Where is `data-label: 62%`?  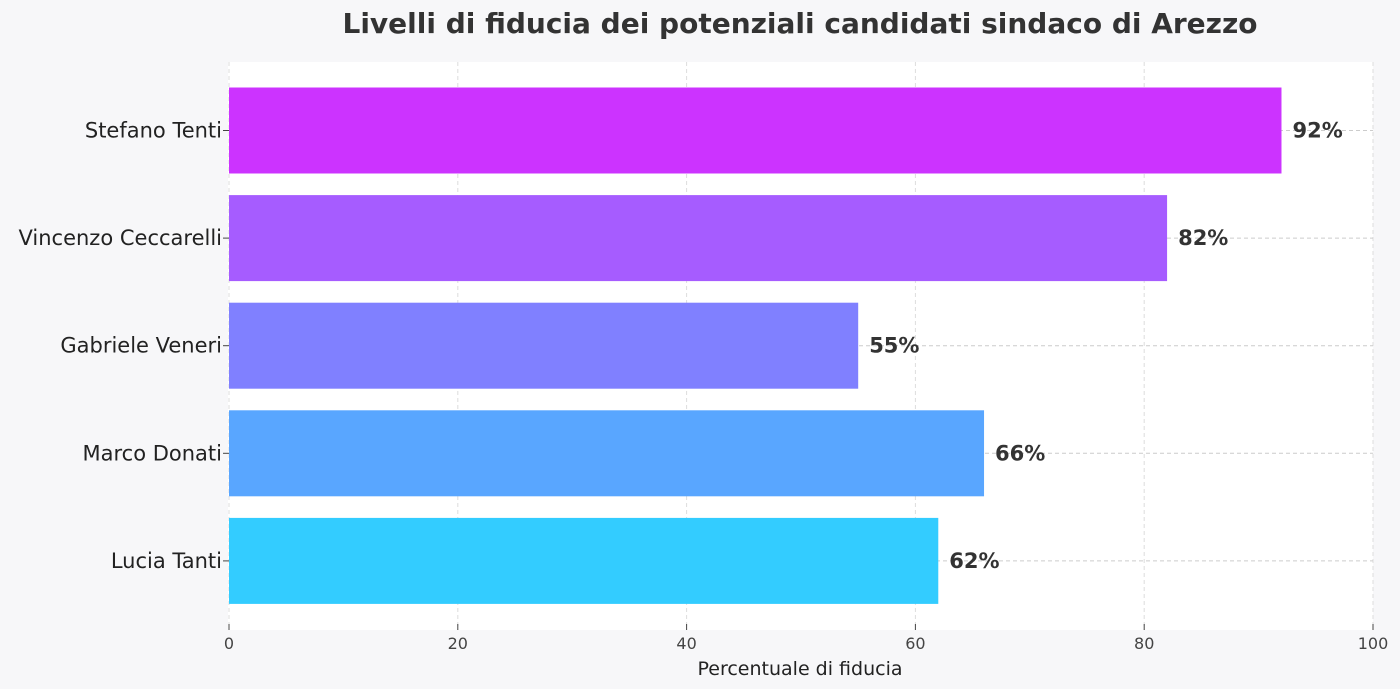 data-label: 62% is located at coordinates (974, 561).